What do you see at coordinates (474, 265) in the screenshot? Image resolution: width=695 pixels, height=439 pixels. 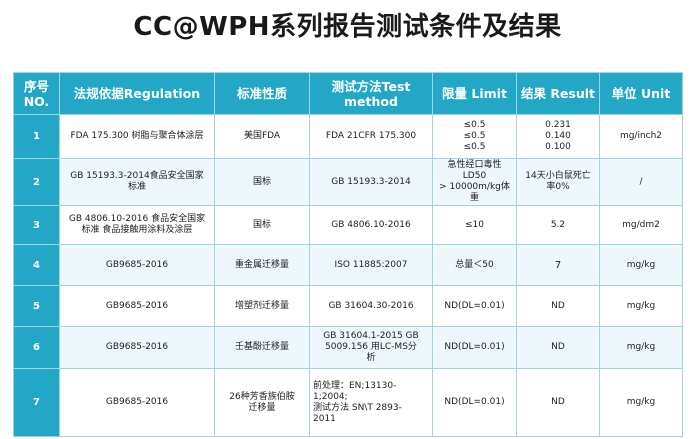 I see `limit-cell: 总量＜50` at bounding box center [474, 265].